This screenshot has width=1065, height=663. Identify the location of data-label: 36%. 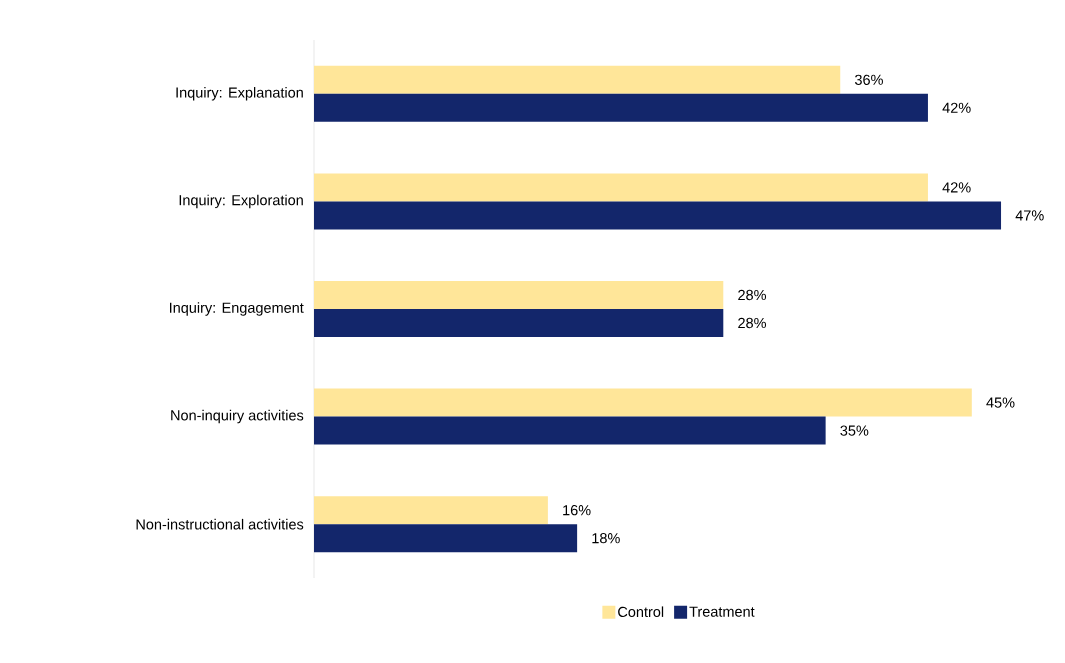
(868, 79).